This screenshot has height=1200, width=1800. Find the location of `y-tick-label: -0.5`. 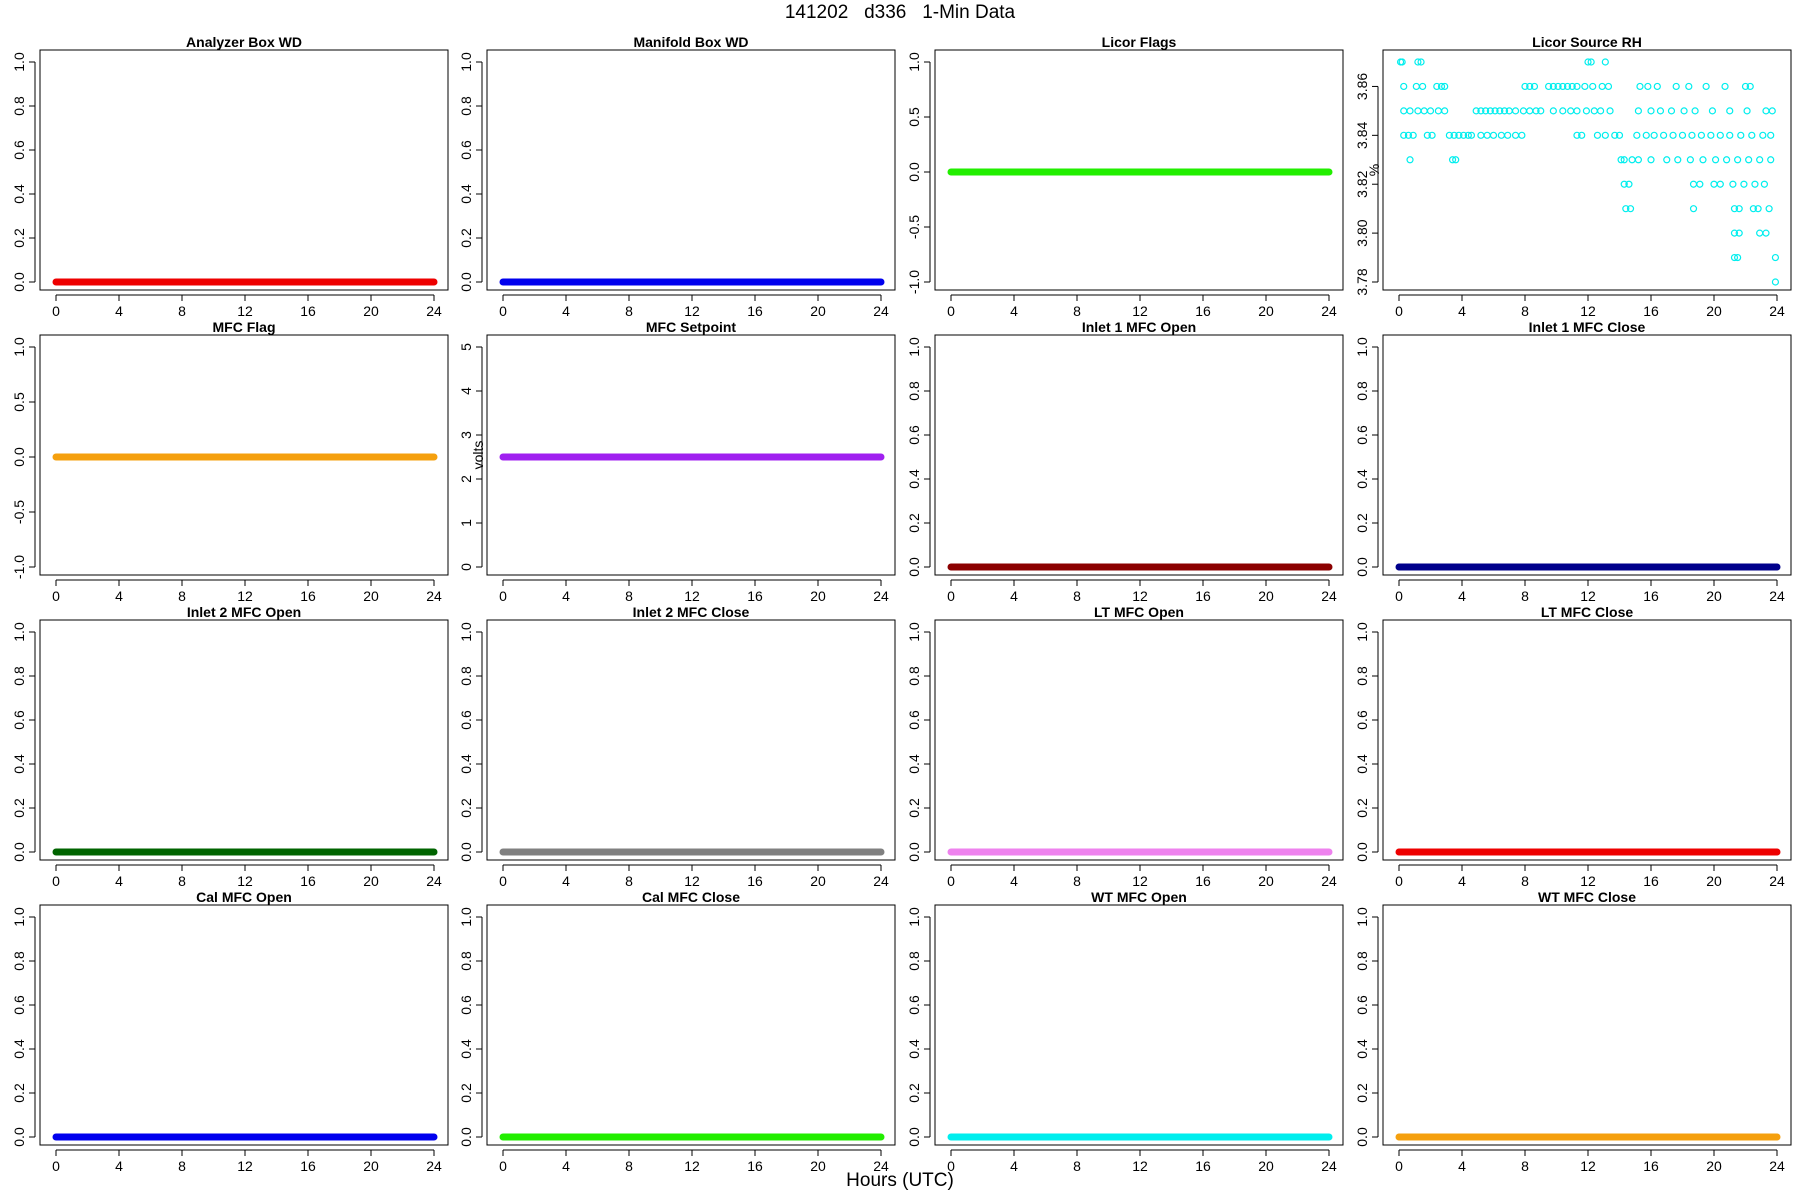

y-tick-label: -0.5 is located at coordinates (19, 512).